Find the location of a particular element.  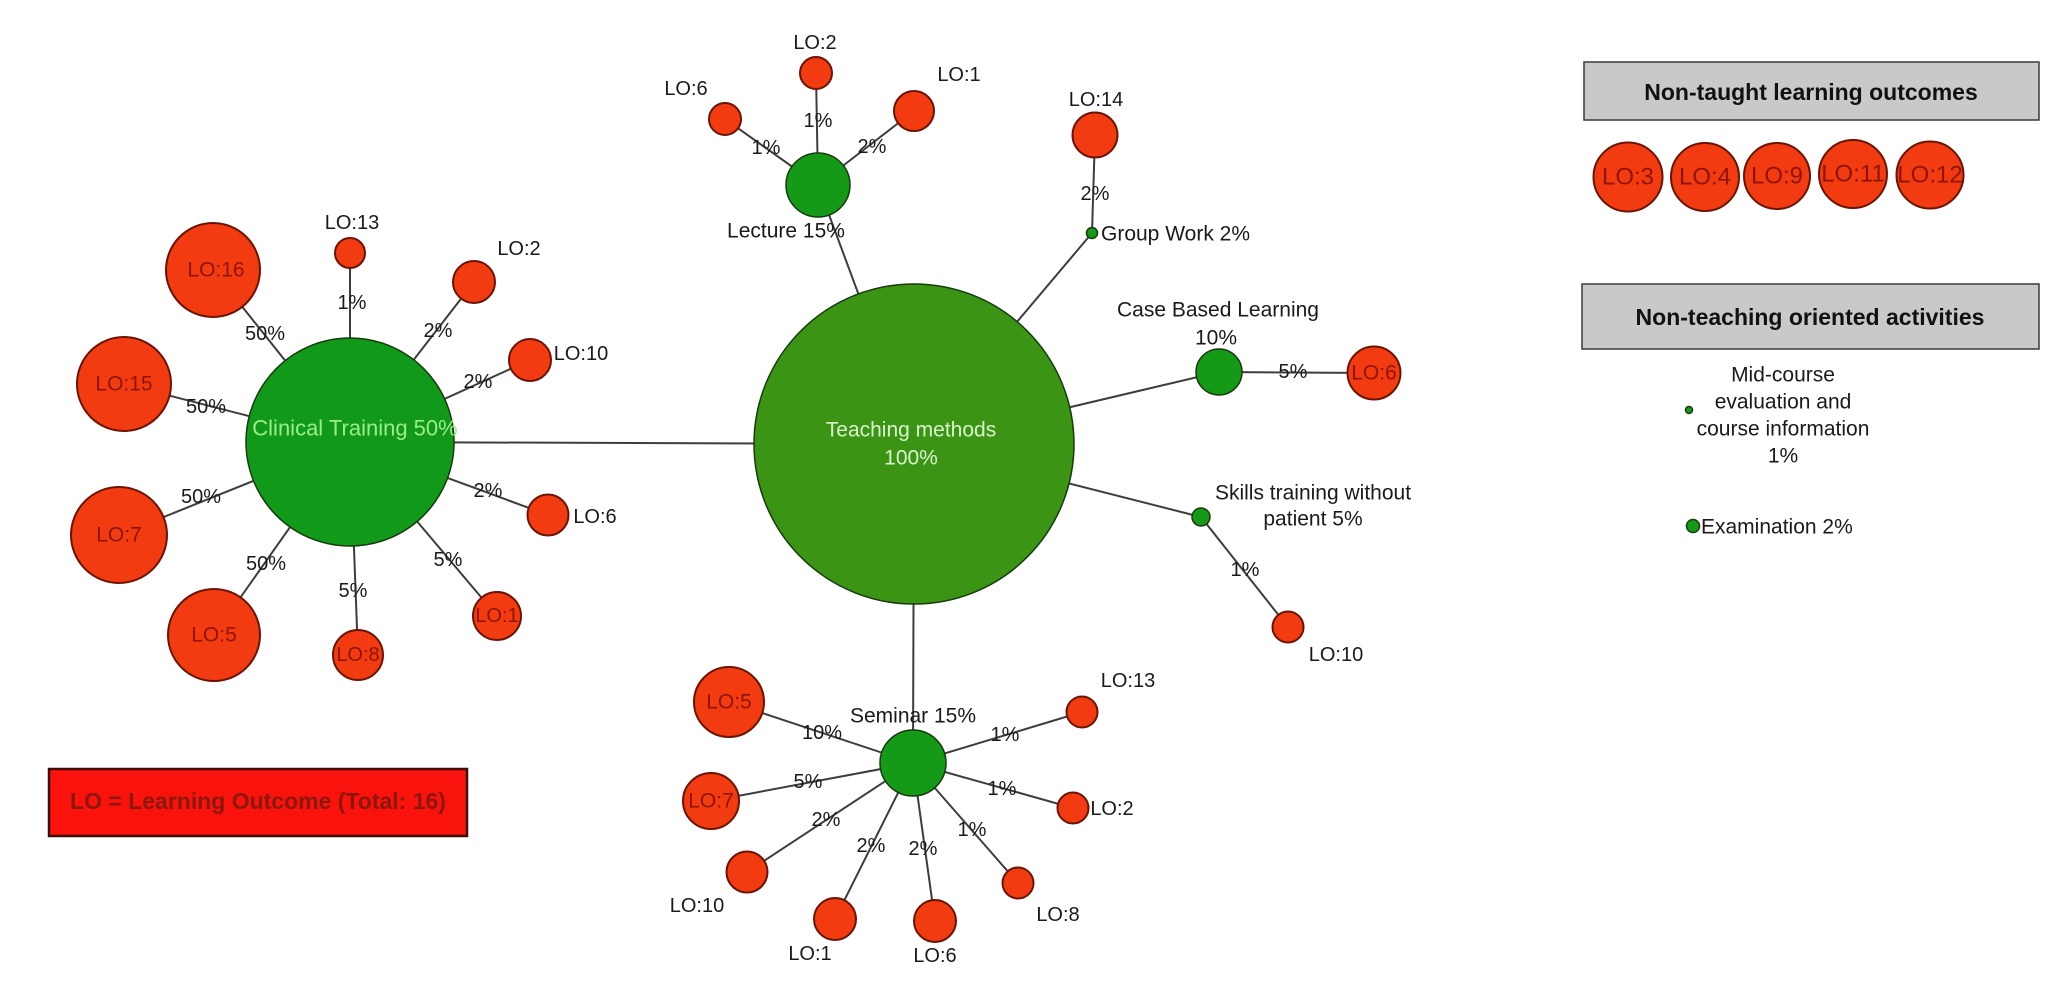

svg-text: Skills training without is located at coordinates (1313, 493).